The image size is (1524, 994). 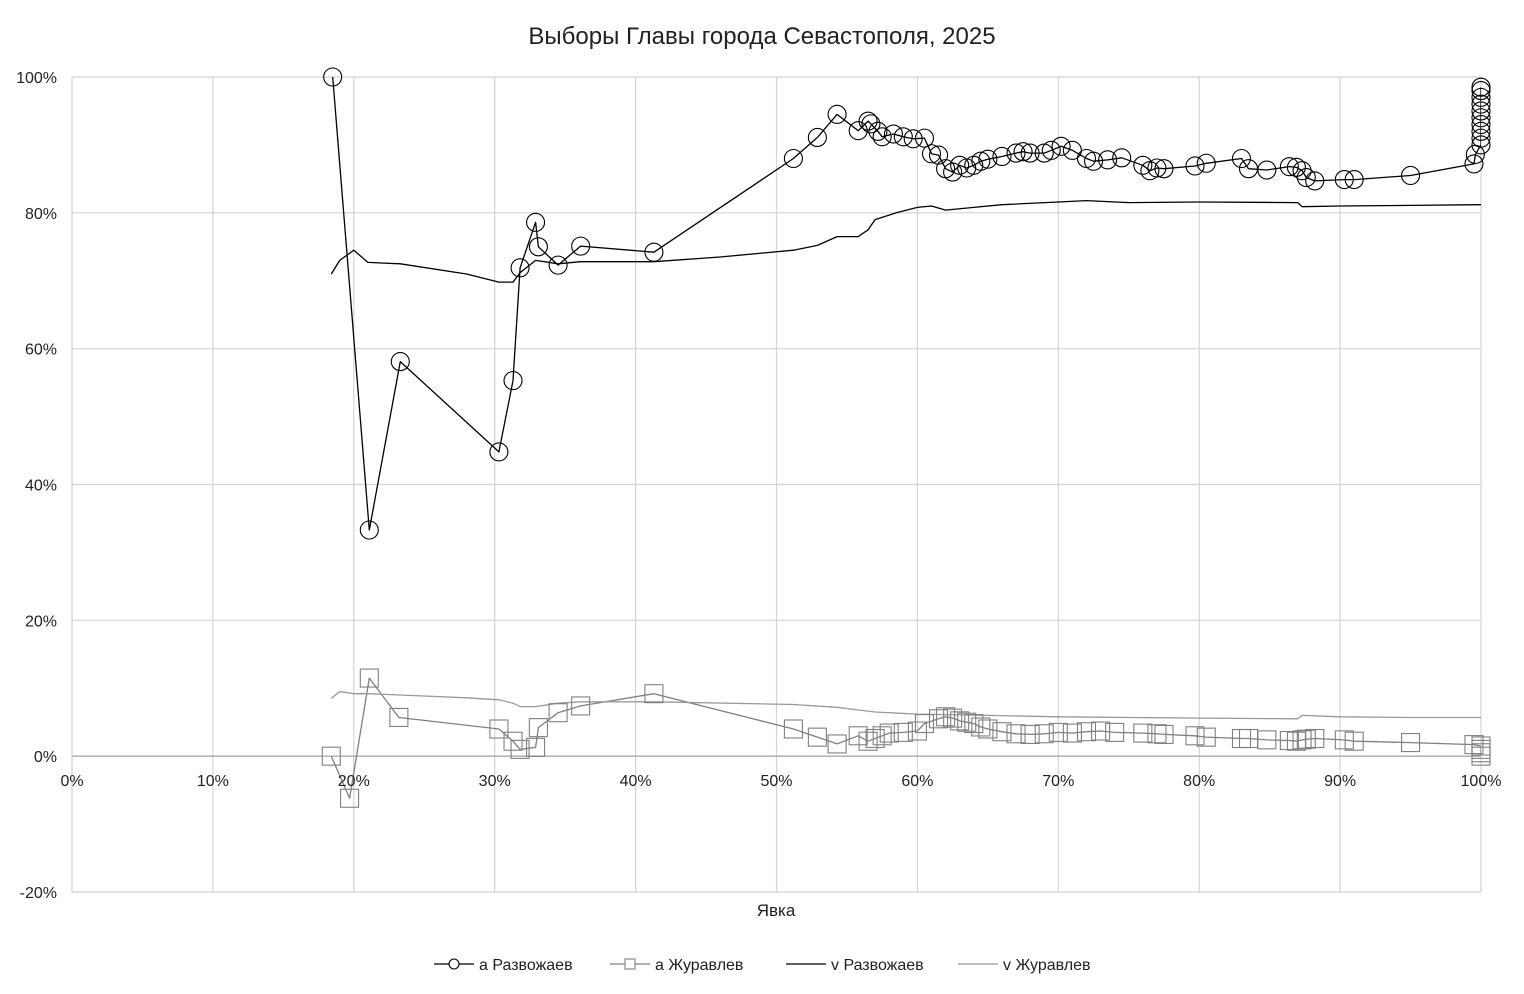 I want to click on legend-marker, so click(x=454, y=964).